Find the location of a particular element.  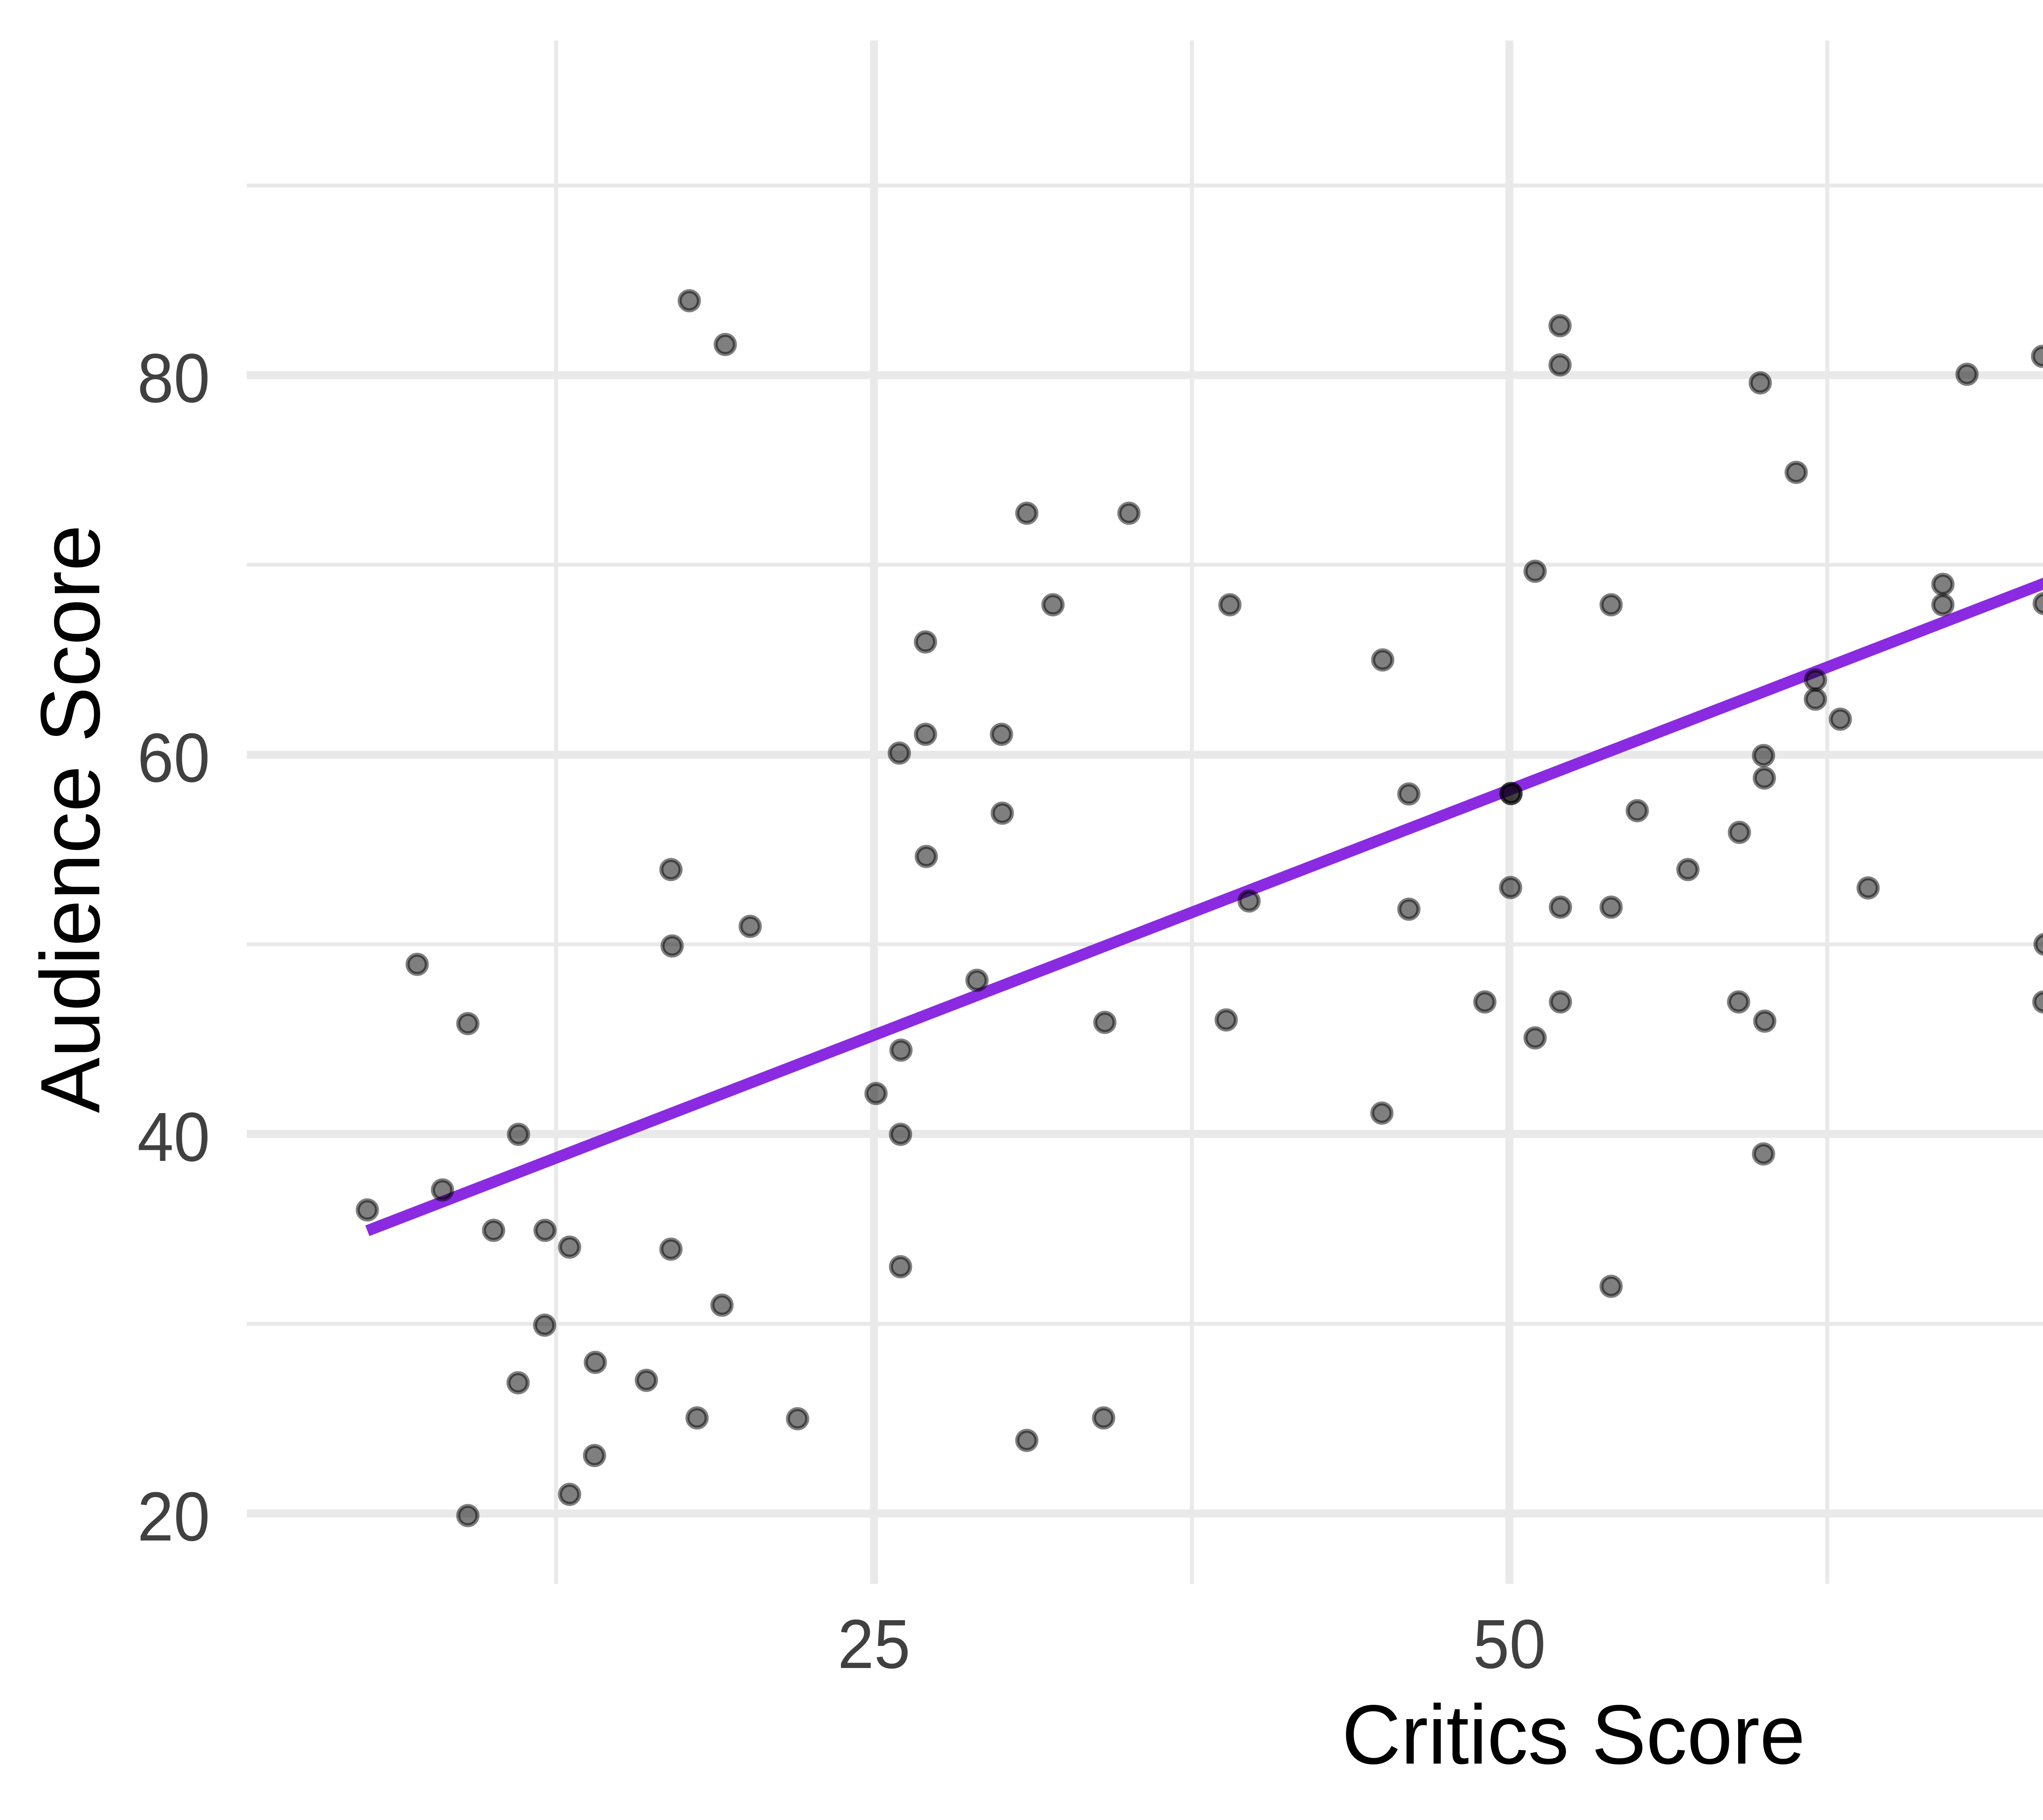

svg-text: 80 is located at coordinates (174, 378).